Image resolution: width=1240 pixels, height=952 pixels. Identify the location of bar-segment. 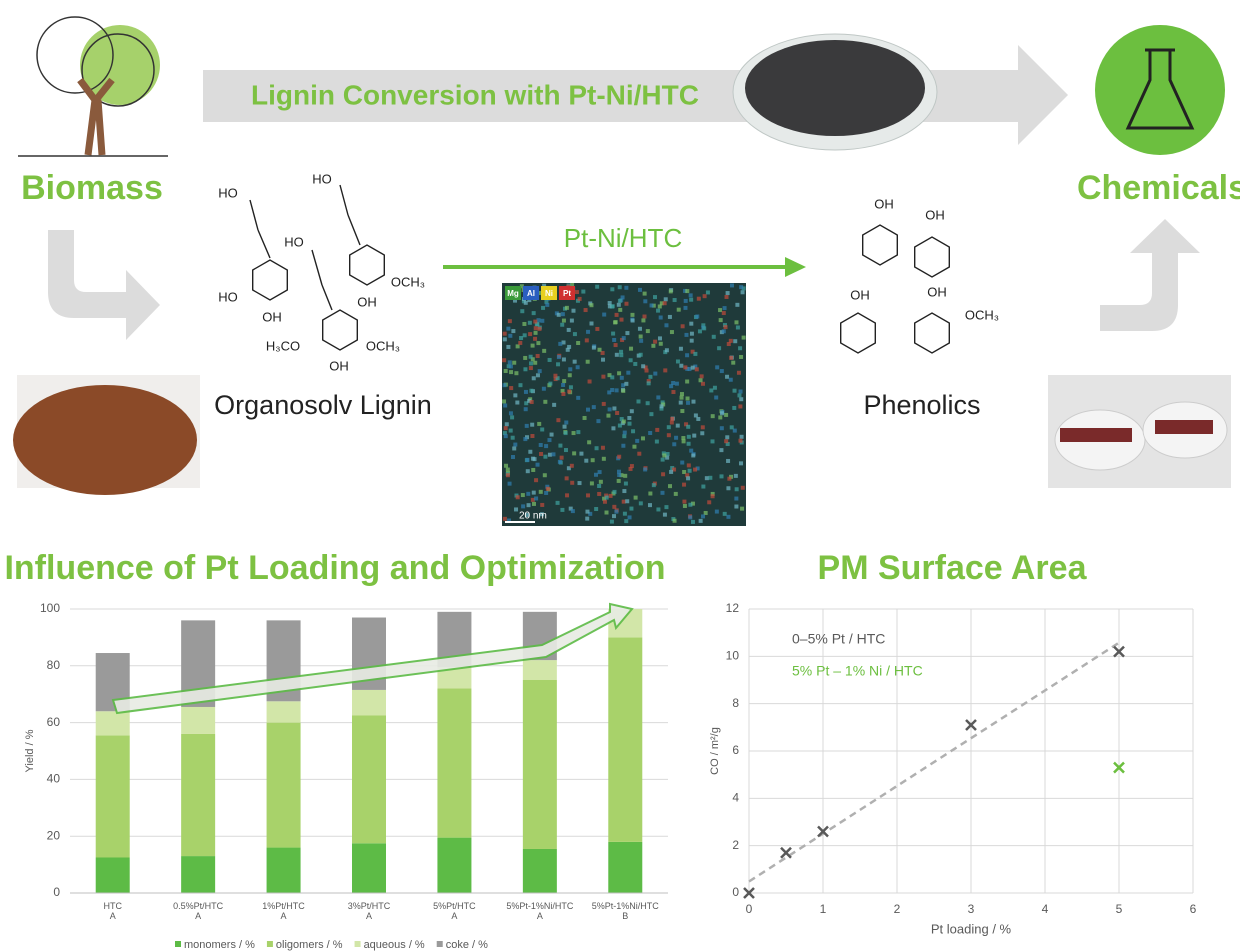
(283, 870).